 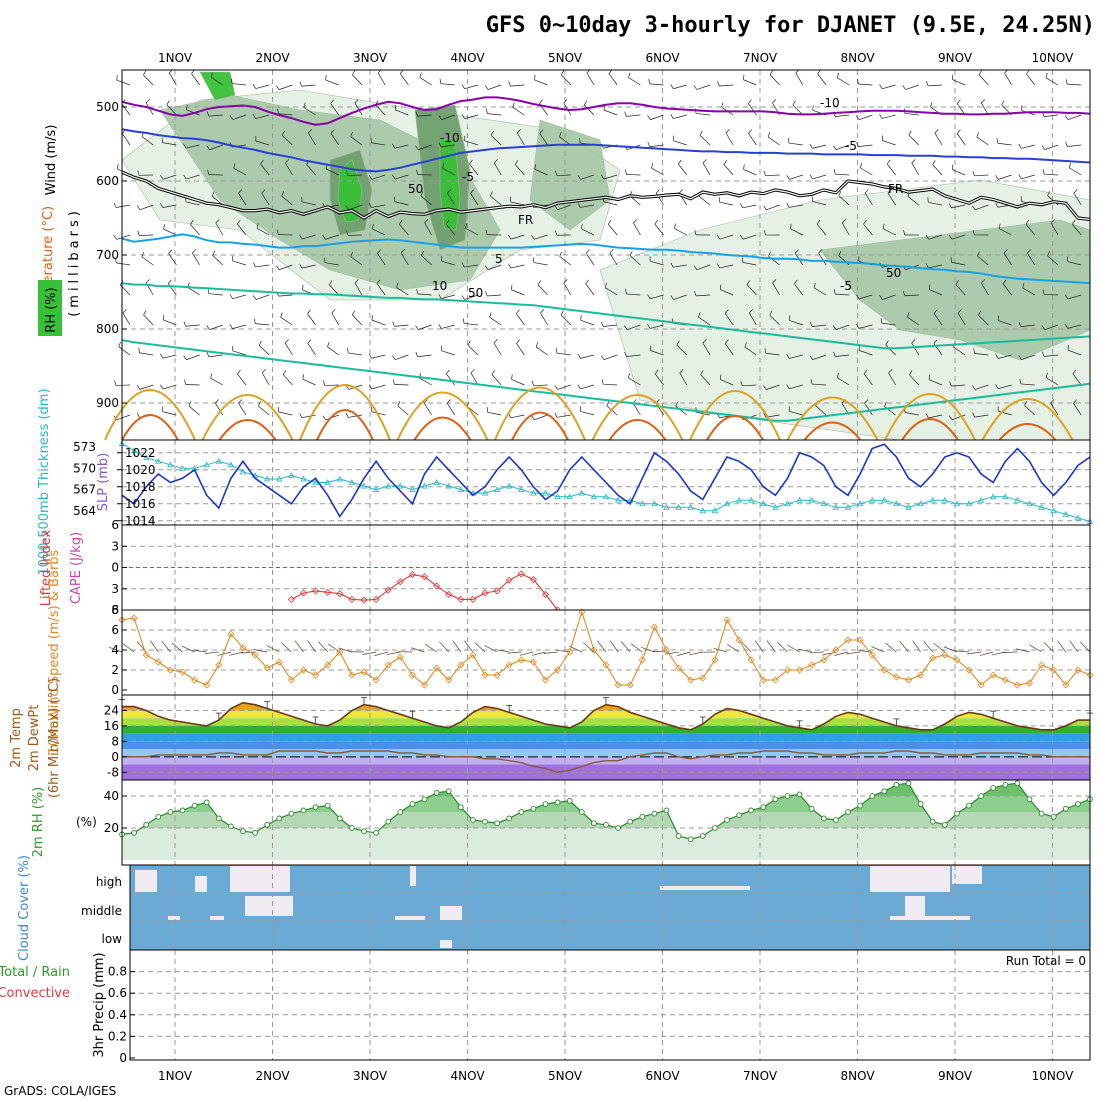 What do you see at coordinates (328, 592) in the screenshot?
I see `lifted-index-line-point` at bounding box center [328, 592].